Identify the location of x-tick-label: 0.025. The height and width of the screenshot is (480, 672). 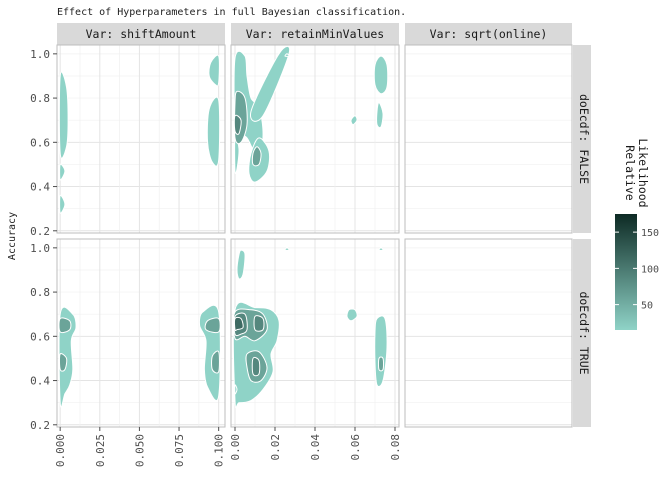
(100, 450).